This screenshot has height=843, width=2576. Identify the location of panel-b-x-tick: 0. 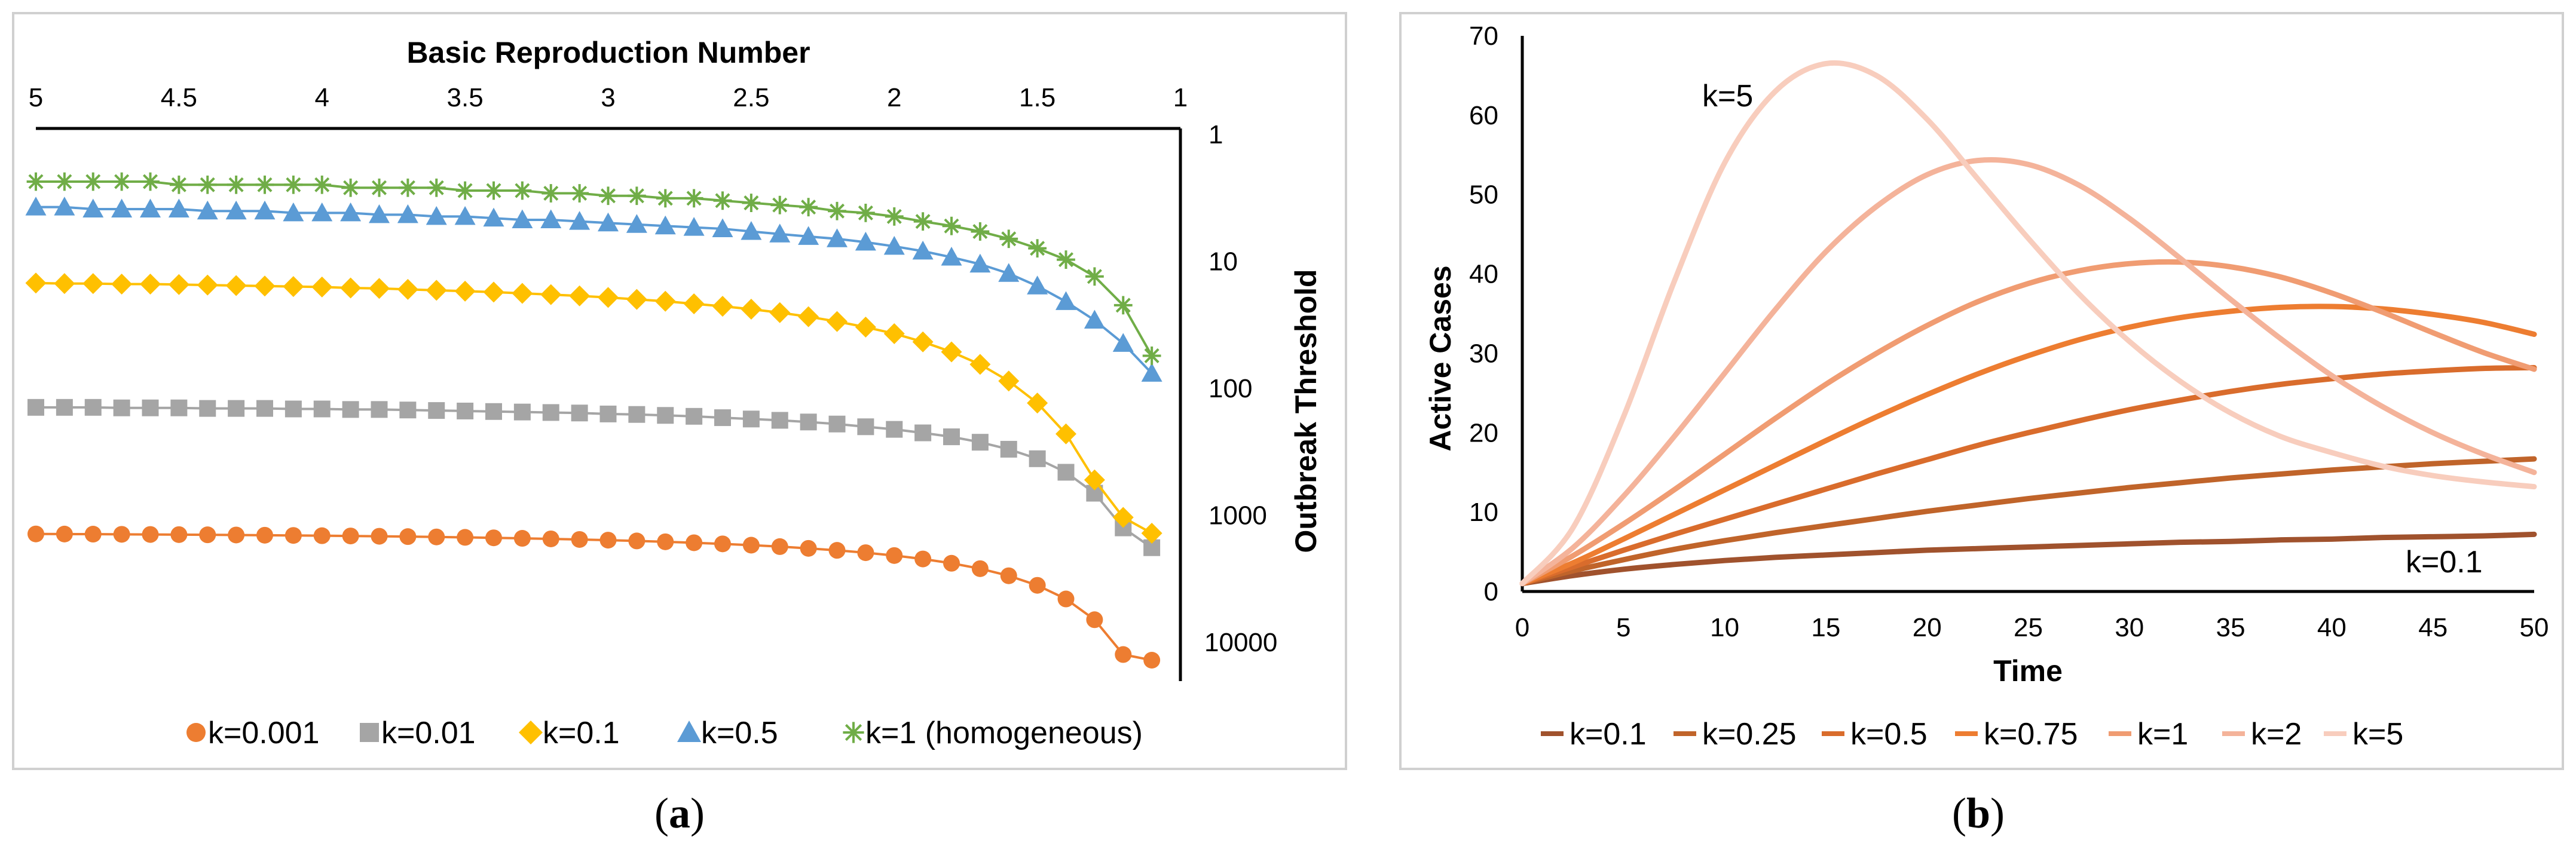
(1522, 628).